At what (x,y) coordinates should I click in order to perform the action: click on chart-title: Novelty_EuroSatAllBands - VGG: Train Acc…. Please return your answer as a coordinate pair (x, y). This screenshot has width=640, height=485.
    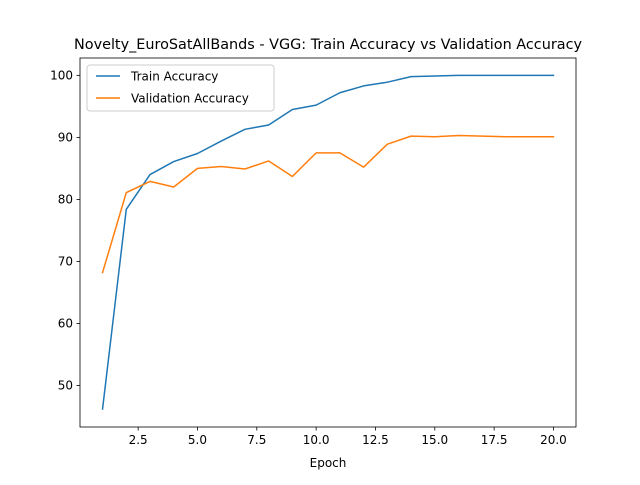
    Looking at the image, I should click on (328, 45).